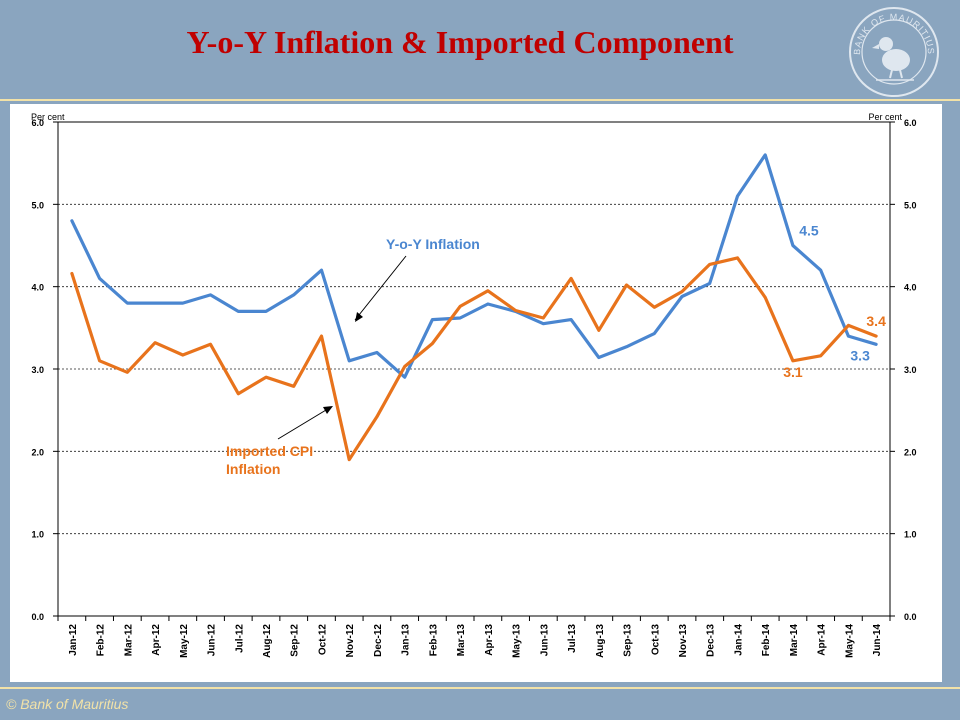 Image resolution: width=960 pixels, height=720 pixels. Describe the element at coordinates (267, 641) in the screenshot. I see `x-tick-label: Aug-12` at that location.